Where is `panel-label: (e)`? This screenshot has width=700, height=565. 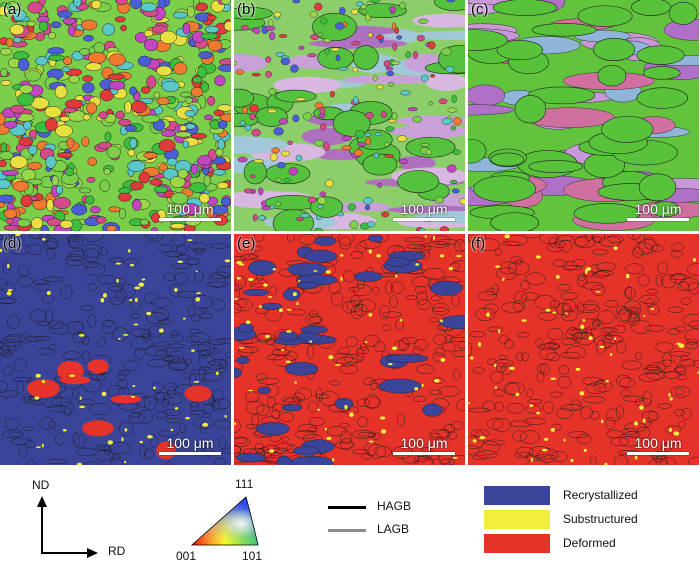 panel-label: (e) is located at coordinates (246, 243).